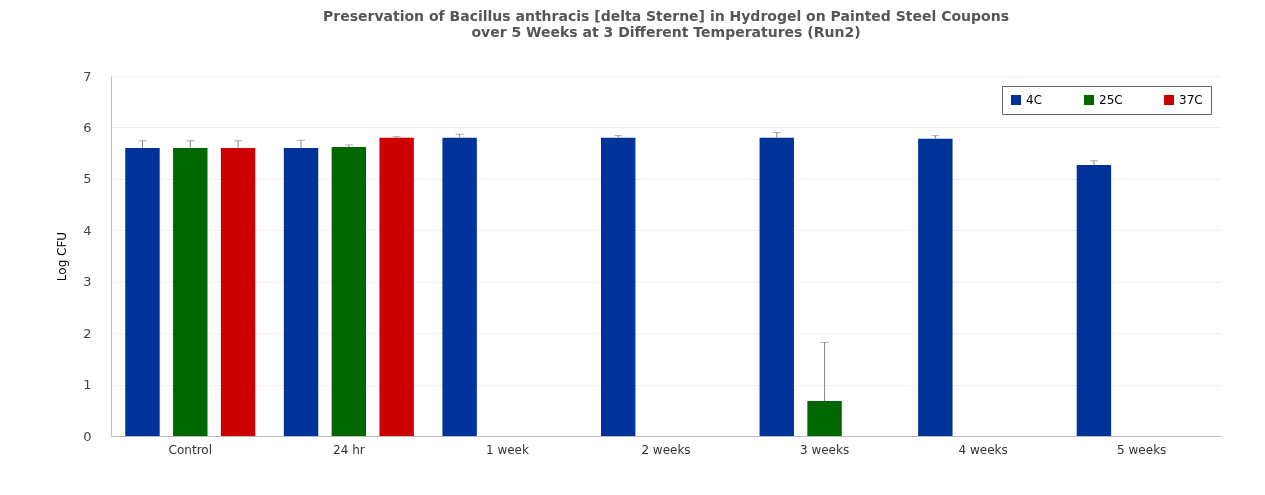  What do you see at coordinates (87, 76) in the screenshot?
I see `y-tick-label: 7` at bounding box center [87, 76].